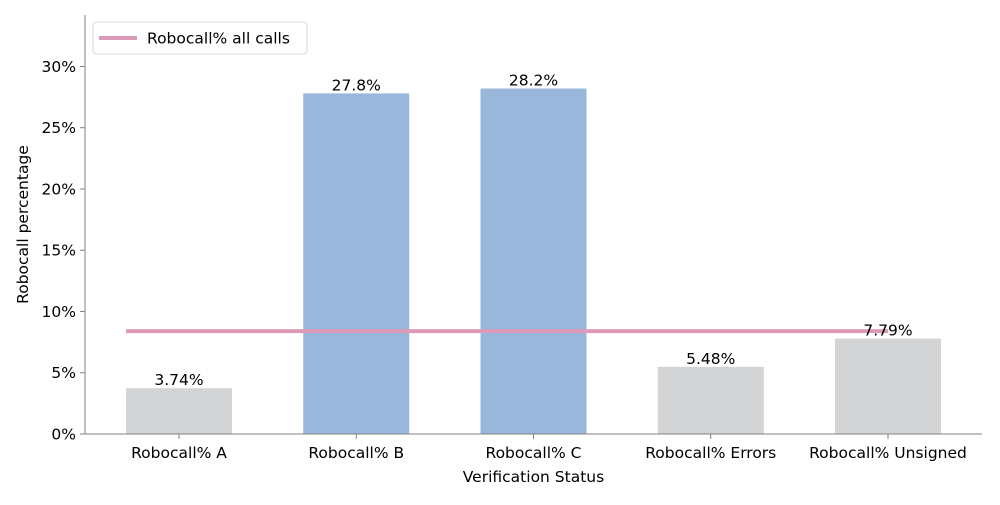 The width and height of the screenshot is (1000, 505). What do you see at coordinates (23, 224) in the screenshot?
I see `y-axis-title: Robocall percentage` at bounding box center [23, 224].